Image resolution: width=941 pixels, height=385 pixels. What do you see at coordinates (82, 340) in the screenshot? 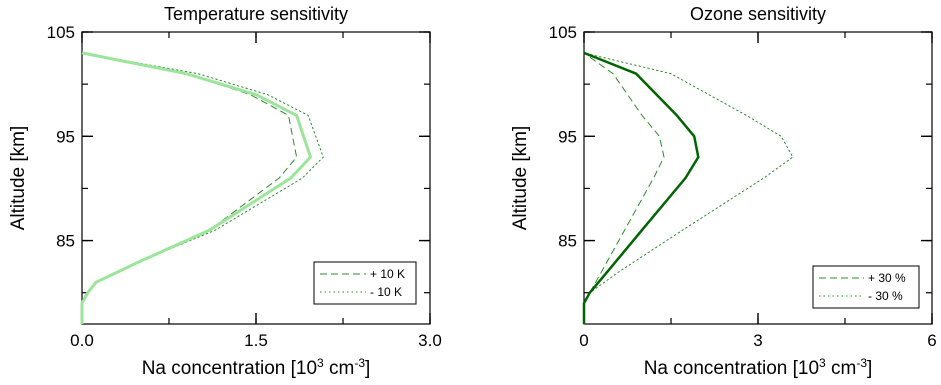
I see `x-tick-label: 0.0` at bounding box center [82, 340].